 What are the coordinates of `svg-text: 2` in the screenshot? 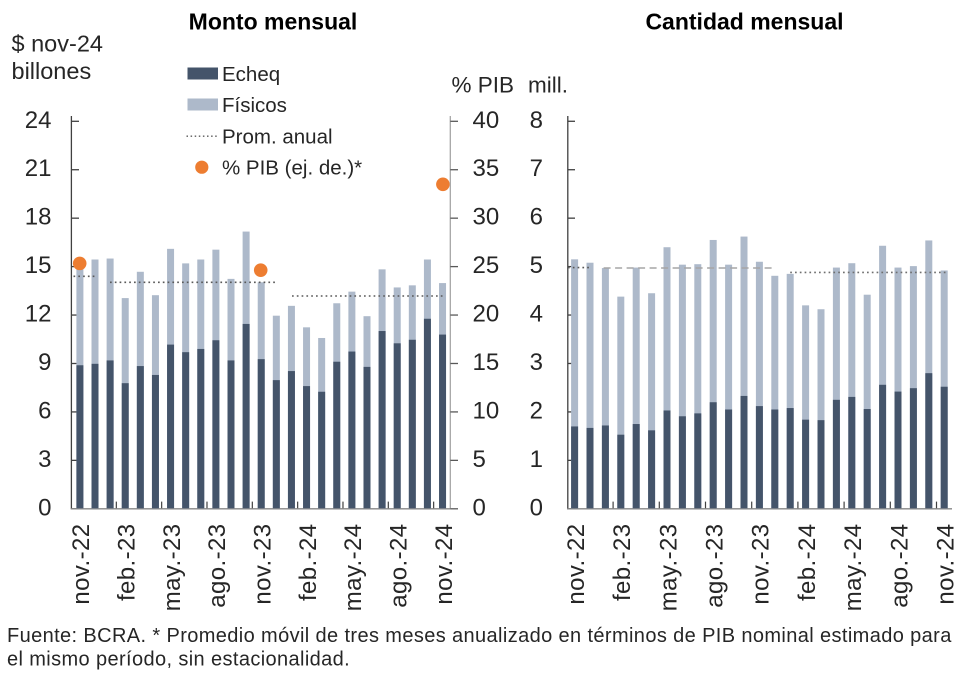 It's located at (536, 410).